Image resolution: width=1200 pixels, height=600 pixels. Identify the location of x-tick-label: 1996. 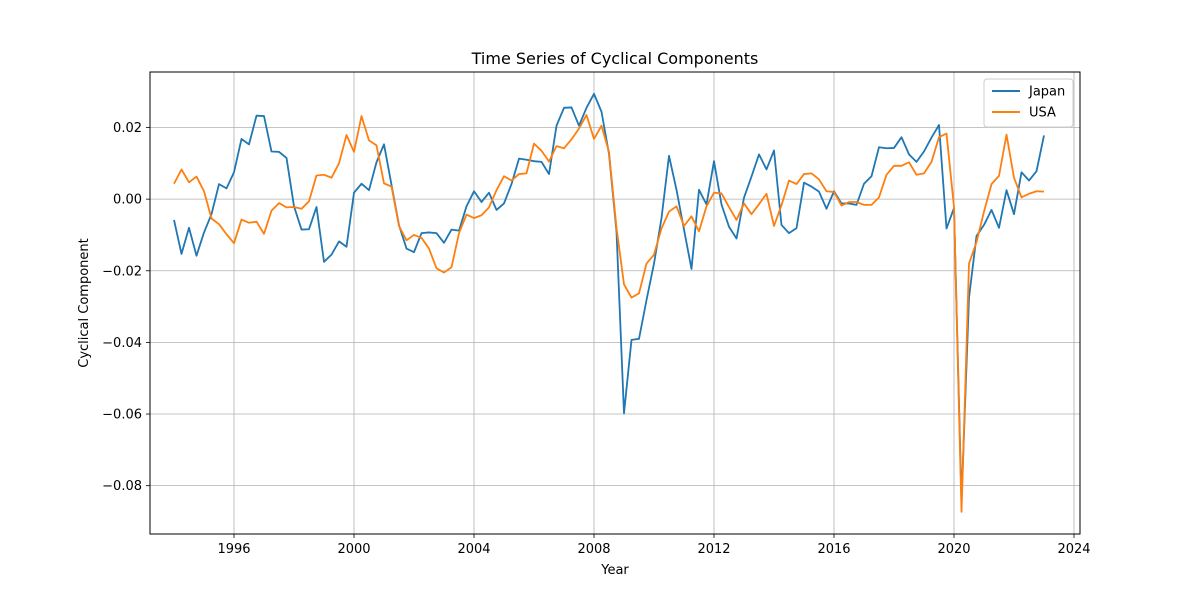
(233, 549).